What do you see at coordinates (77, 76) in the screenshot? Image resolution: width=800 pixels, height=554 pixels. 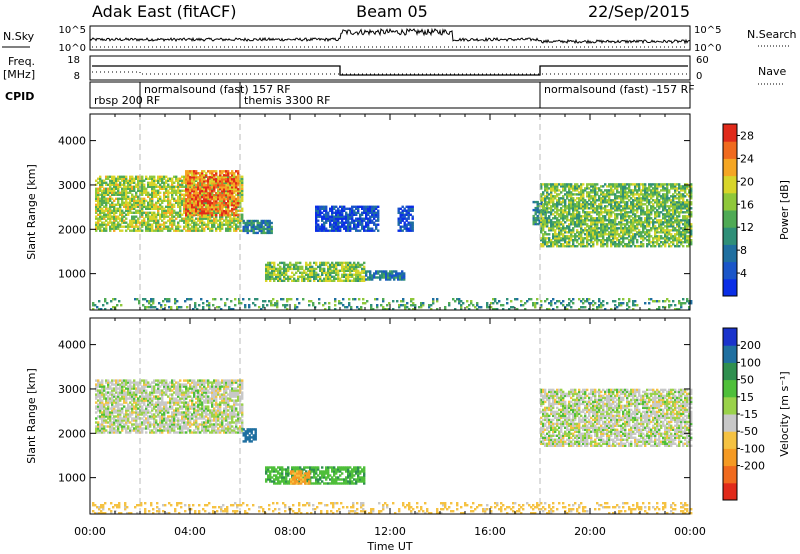 I see `freq-tick: 8` at bounding box center [77, 76].